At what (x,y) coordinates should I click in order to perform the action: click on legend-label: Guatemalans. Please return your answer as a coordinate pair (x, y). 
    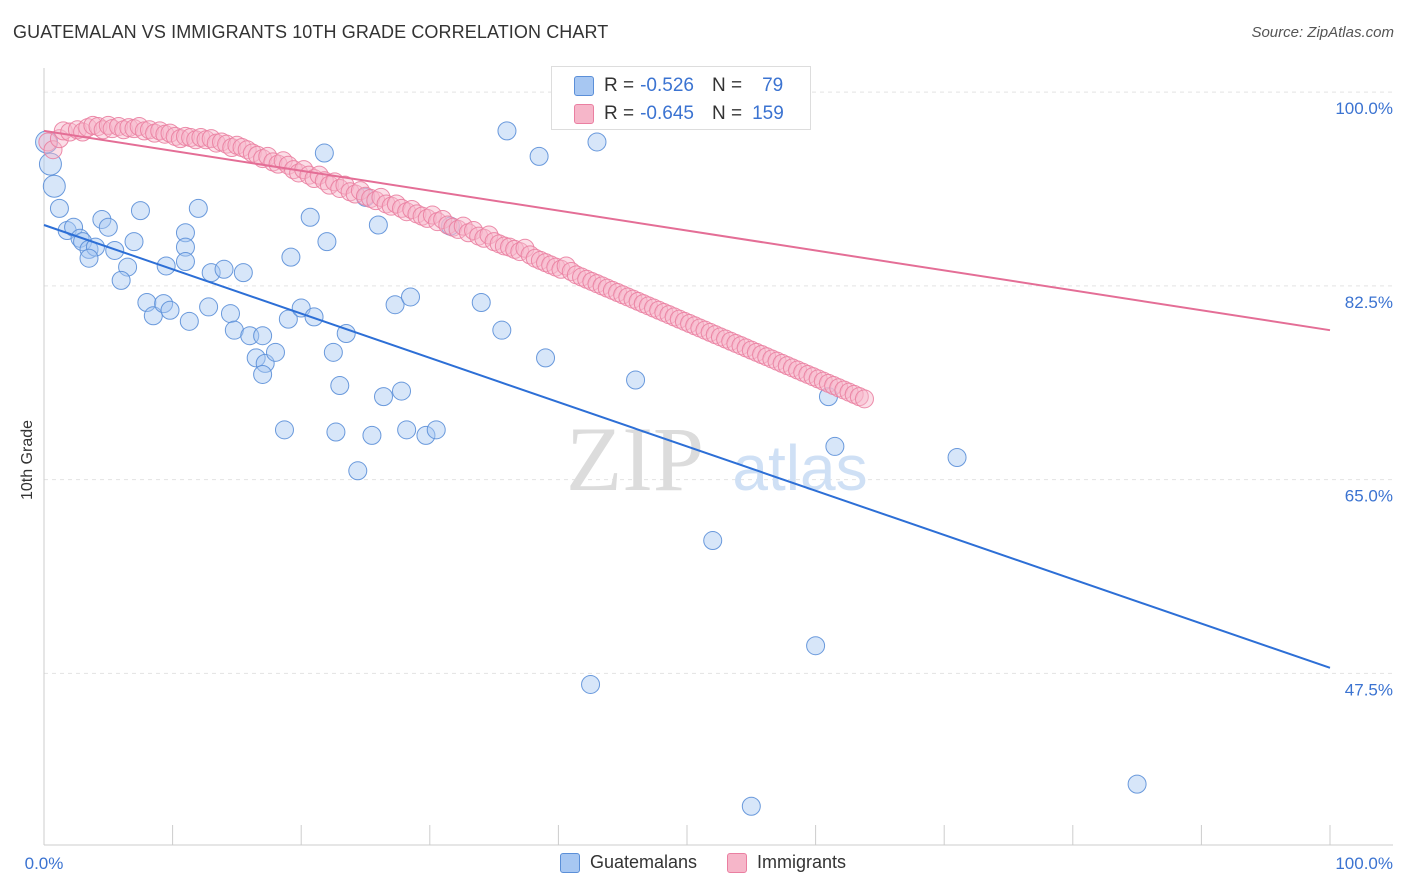
    Looking at the image, I should click on (643, 862).